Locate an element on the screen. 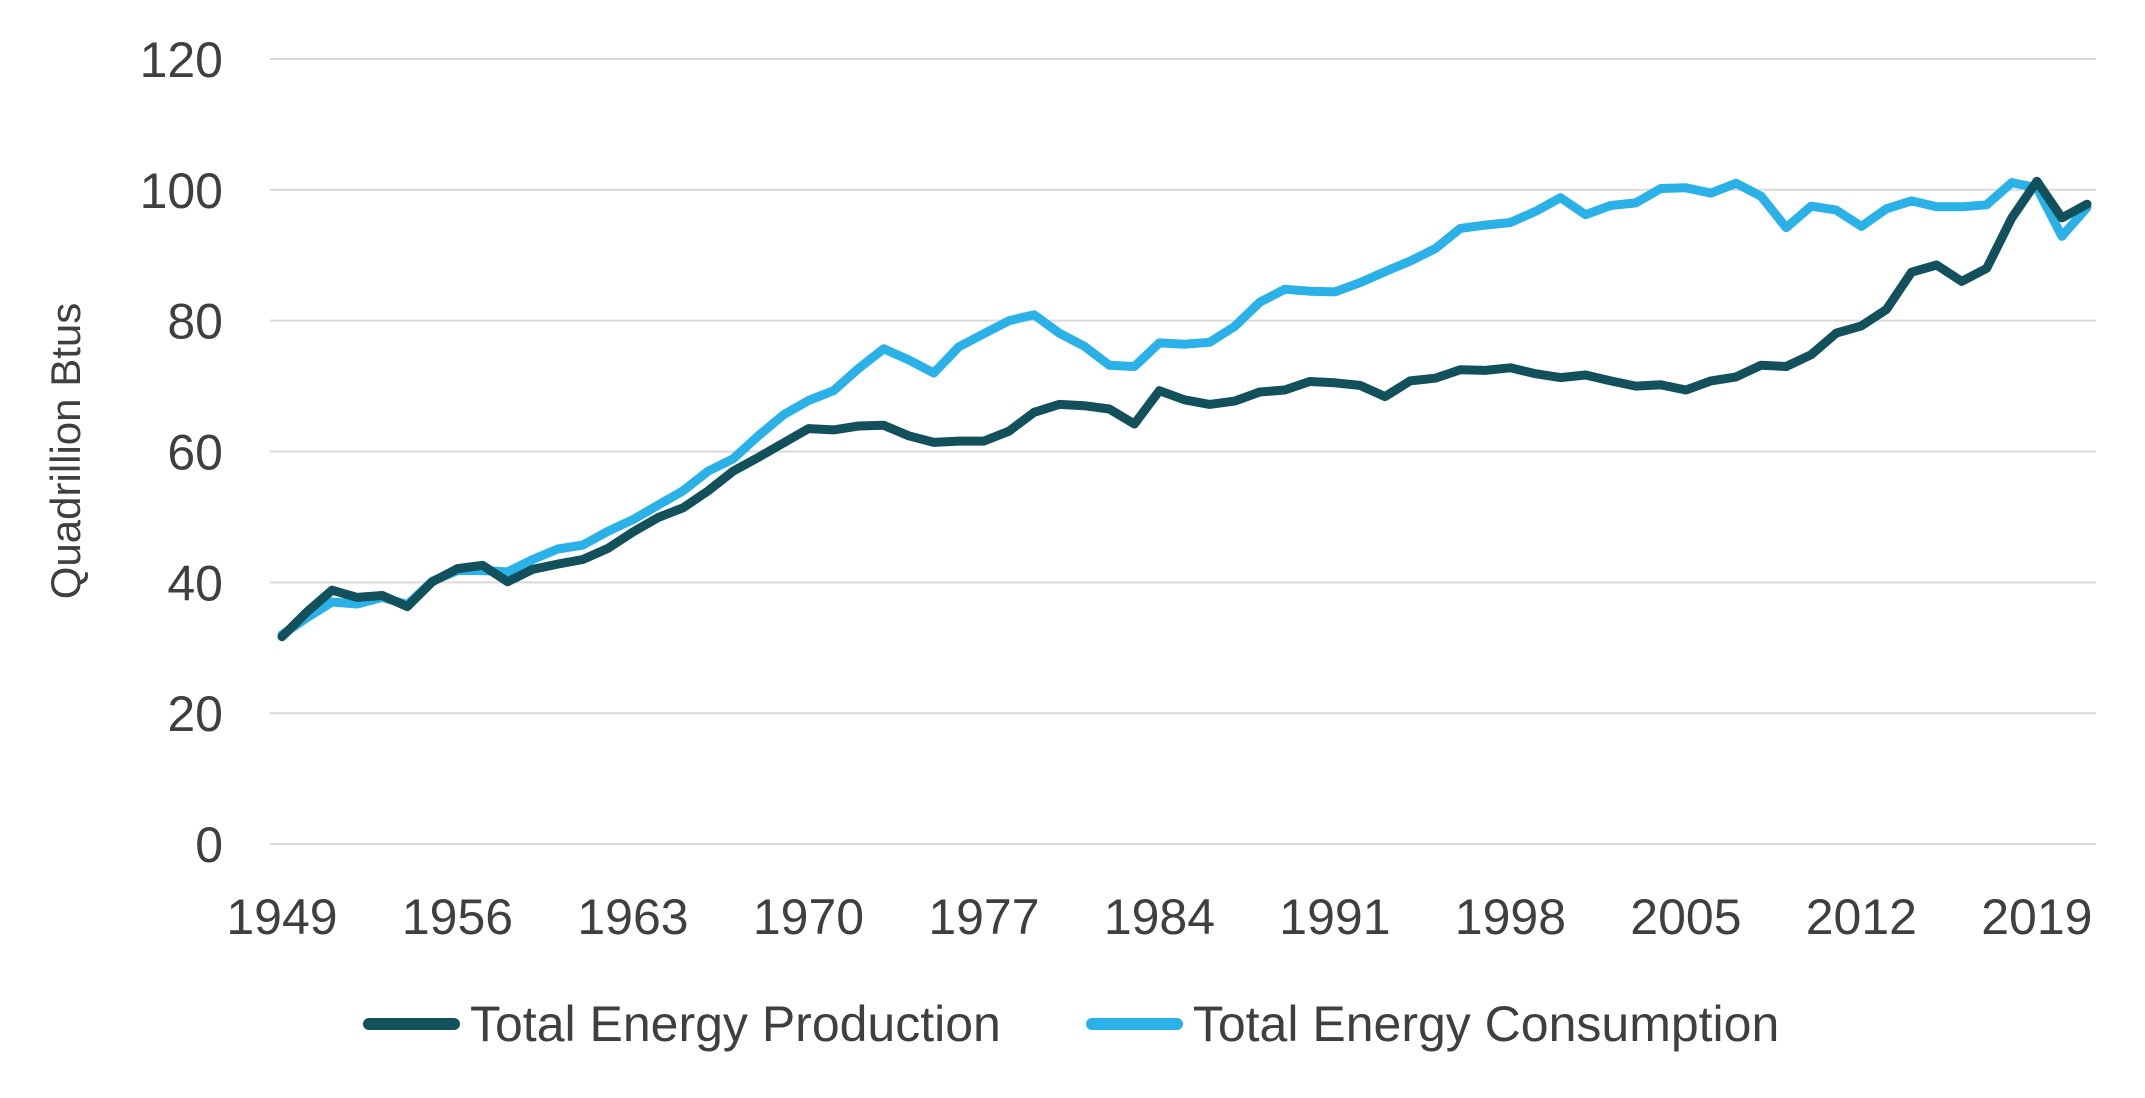 This screenshot has height=1098, width=2145. legend-item-production: Total Energy Production is located at coordinates (682, 1024).